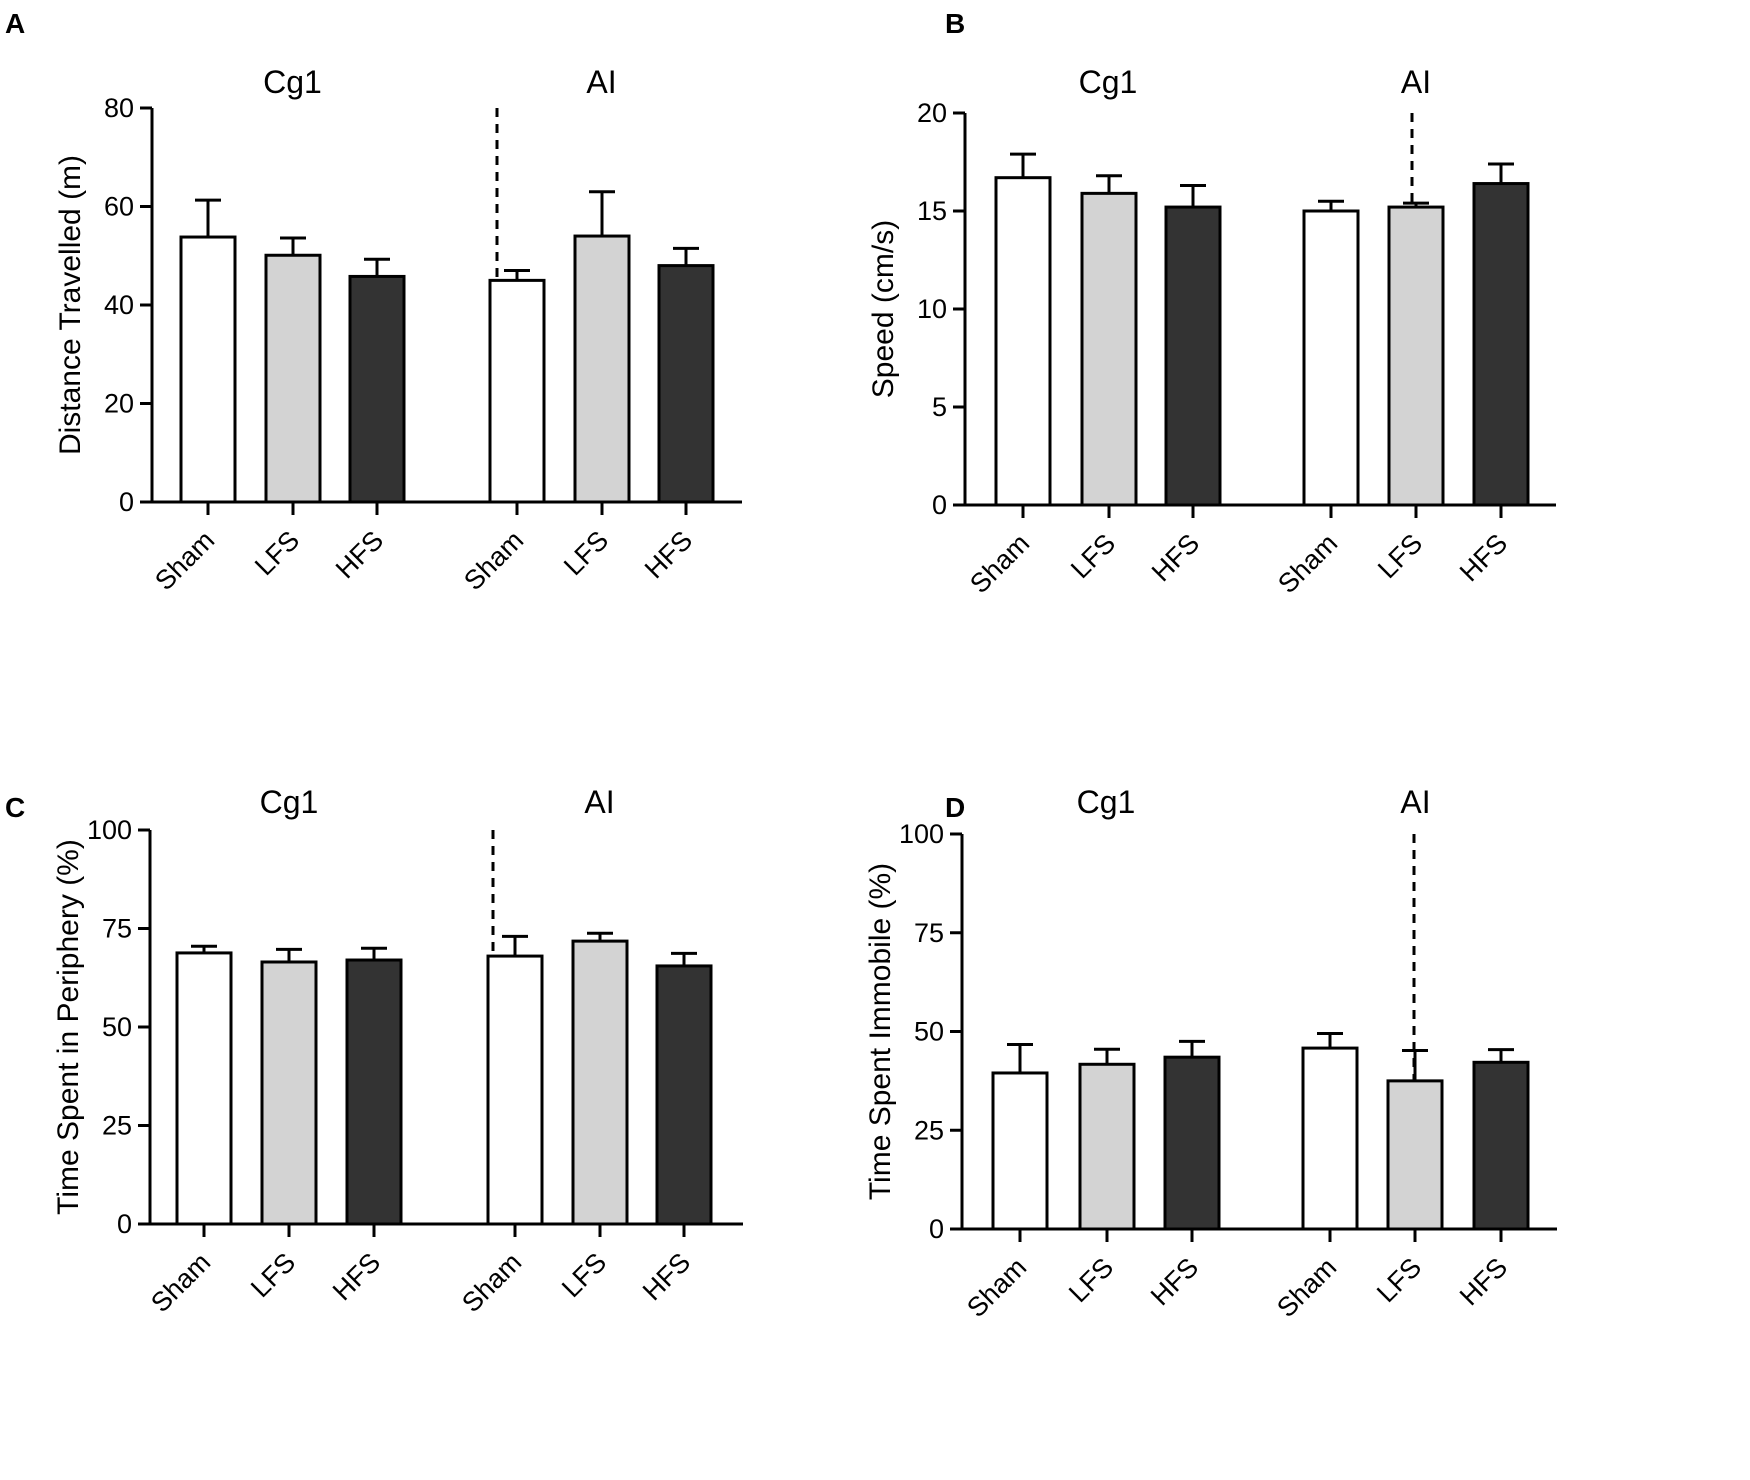 The width and height of the screenshot is (1750, 1480). Describe the element at coordinates (880, 1031) in the screenshot. I see `y-axis-label: Time Spent Immobile (%)` at that location.